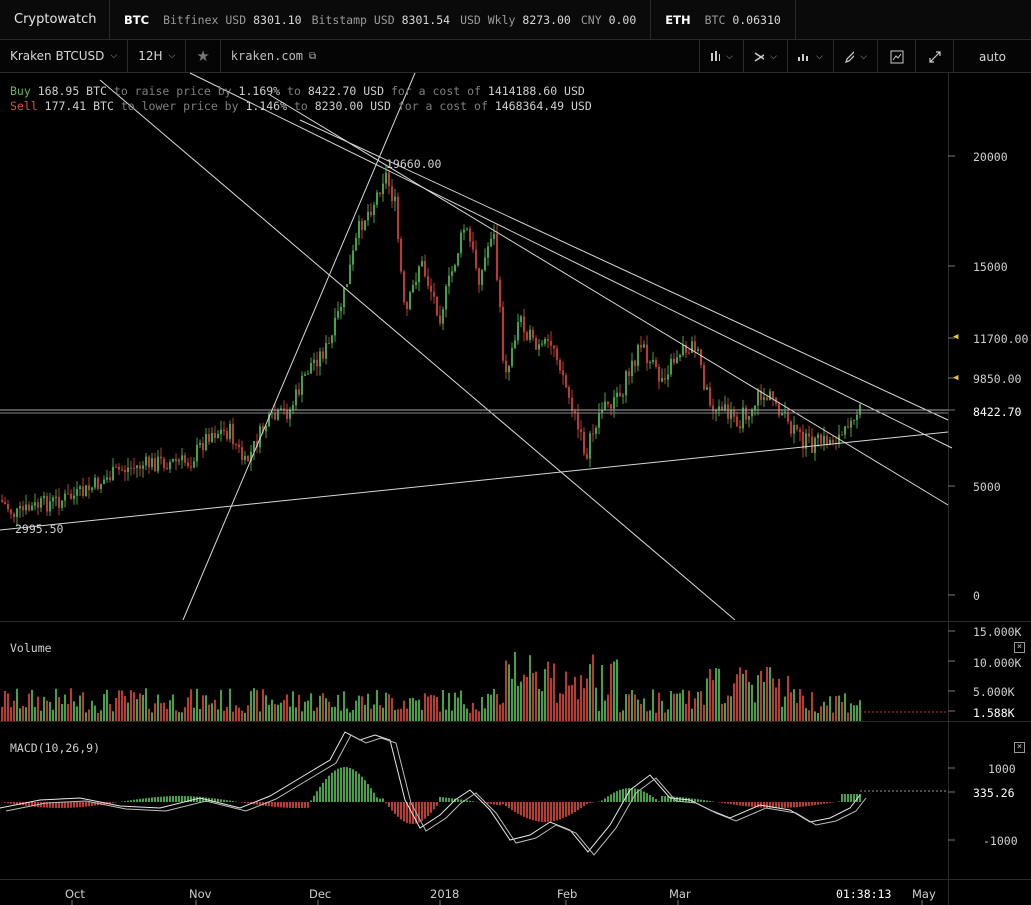 Image resolution: width=1031 pixels, height=905 pixels. I want to click on ticker-cny: CNY 0.00, so click(608, 19).